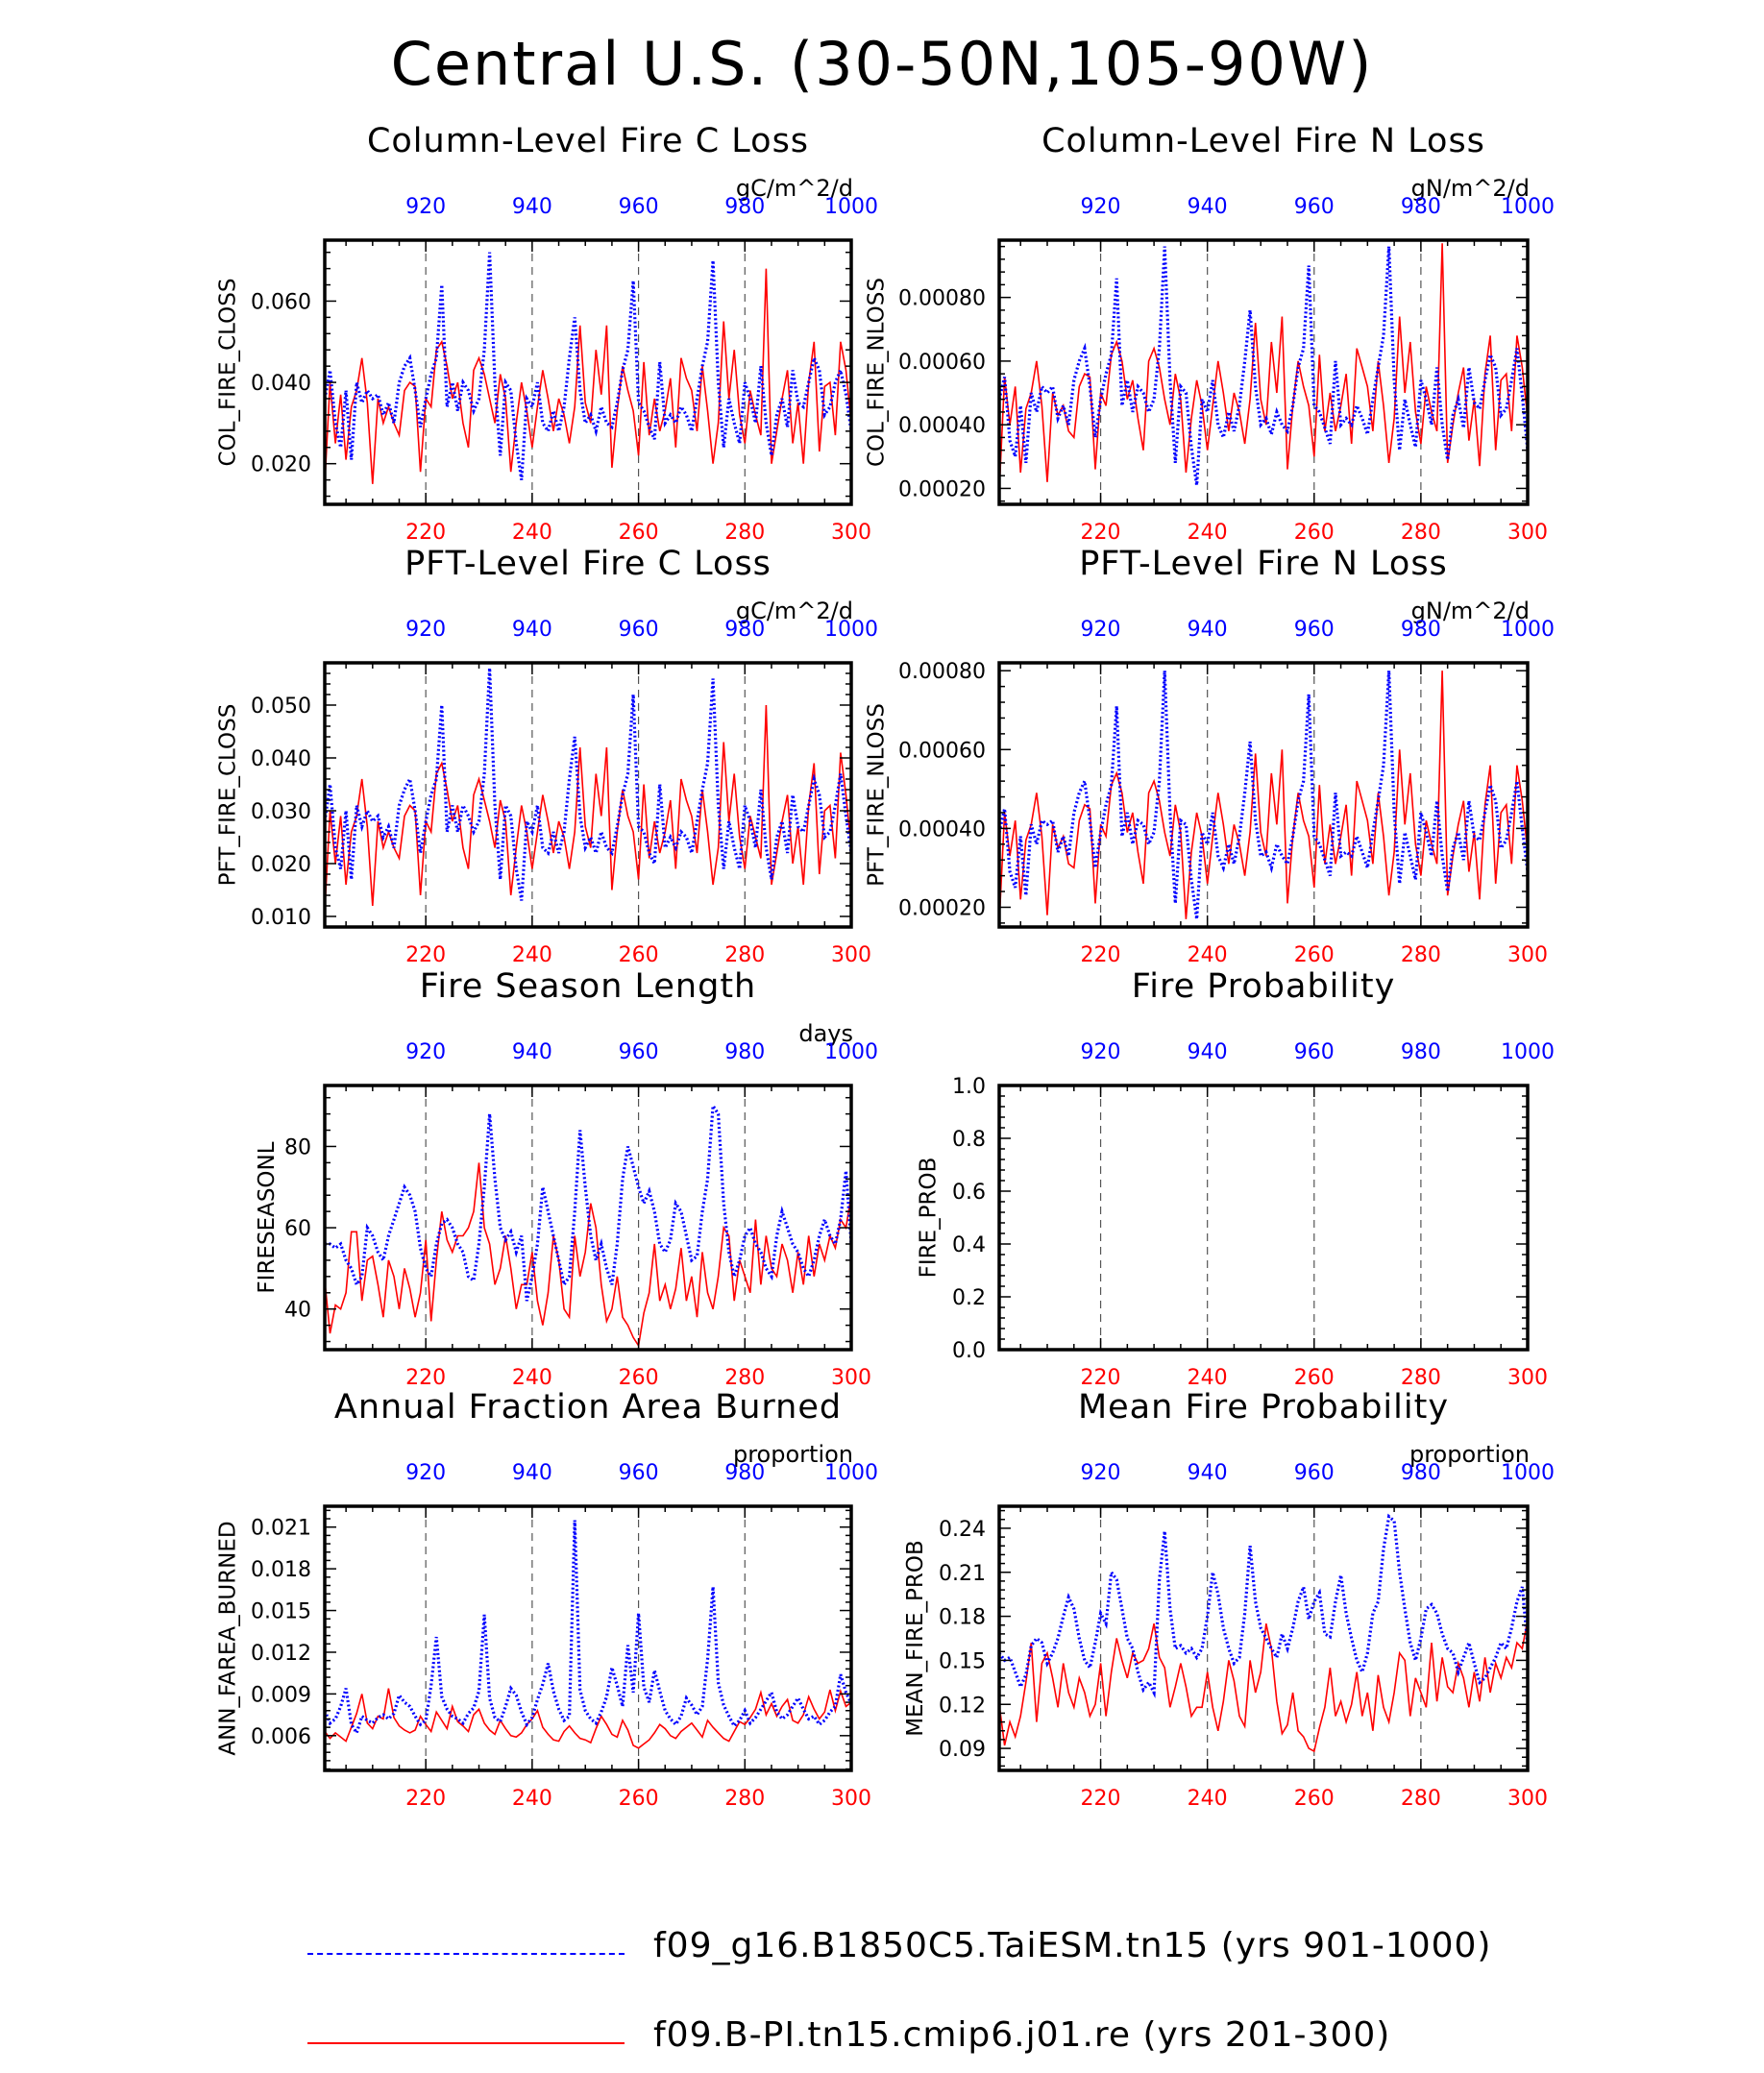 The height and width of the screenshot is (2073, 1764). Describe the element at coordinates (588, 141) in the screenshot. I see `chart-title: Column-Level Fire C Loss` at that location.